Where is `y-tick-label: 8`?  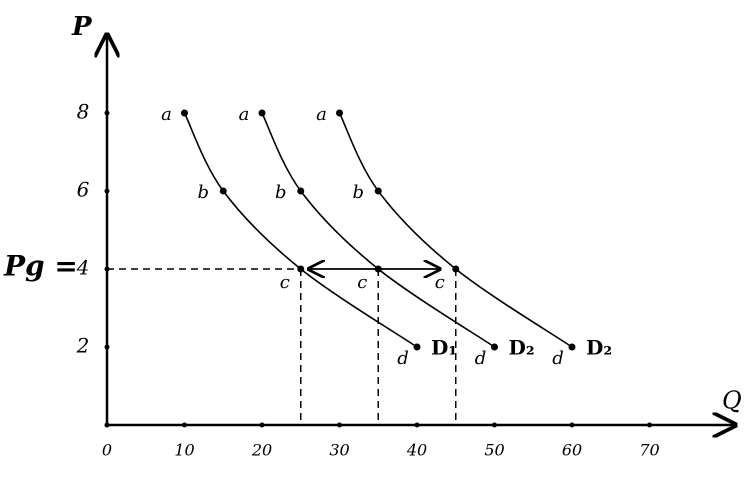 y-tick-label: 8 is located at coordinates (83, 112).